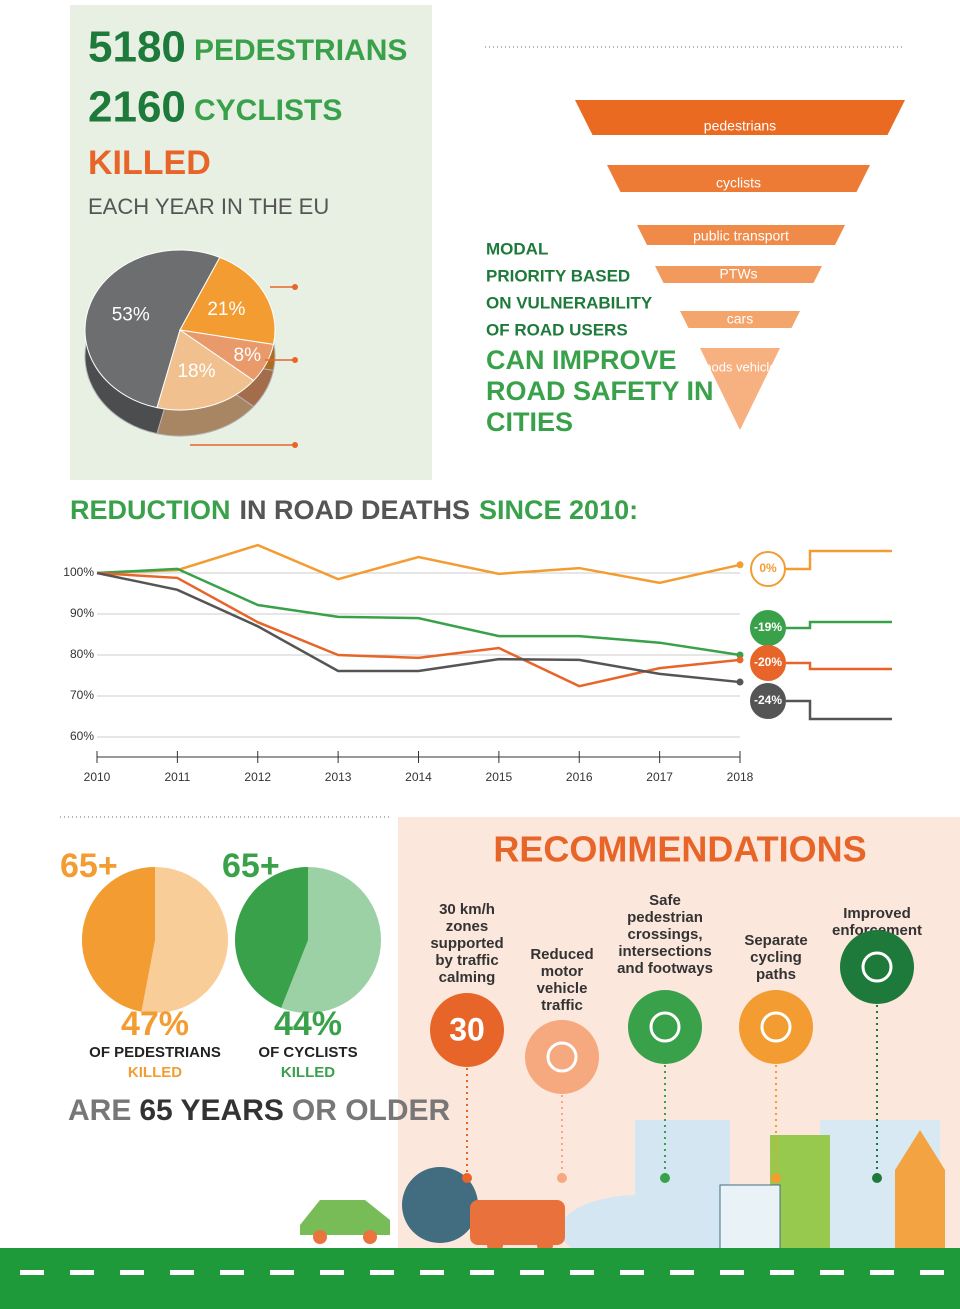  What do you see at coordinates (557, 329) in the screenshot?
I see `priority-text: OF ROAD USERS` at bounding box center [557, 329].